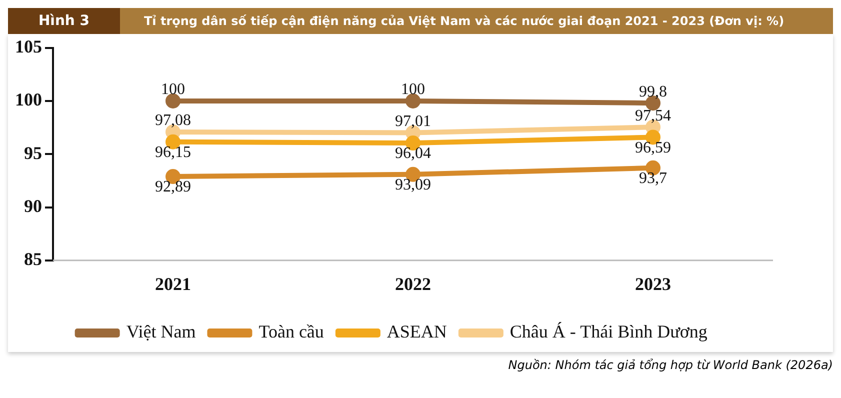 Image resolution: width=841 pixels, height=398 pixels. Describe the element at coordinates (476, 21) in the screenshot. I see `chart-subtitle: Tỉ trọng dân số tiếp cận điện năng của Việt Nam và các nước giai đoạn 2021 - 2023 (Đơn vị: %)` at that location.